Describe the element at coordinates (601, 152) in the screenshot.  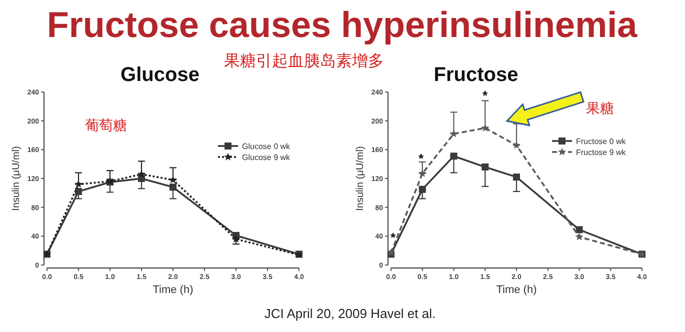
I see `legend-label: Fructose 9 wk` at that location.